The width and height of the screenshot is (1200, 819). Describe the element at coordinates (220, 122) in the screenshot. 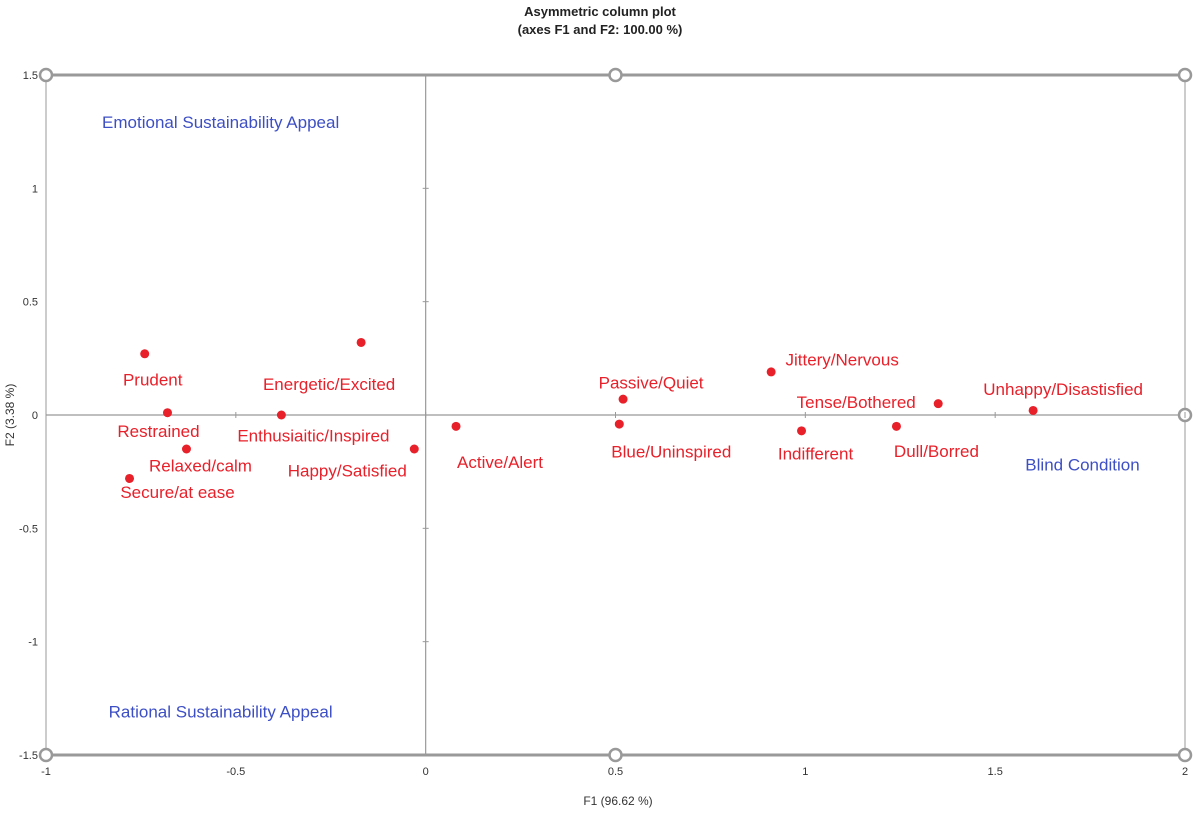

I see `column-point-label: Emotional Sustainability Appeal` at that location.